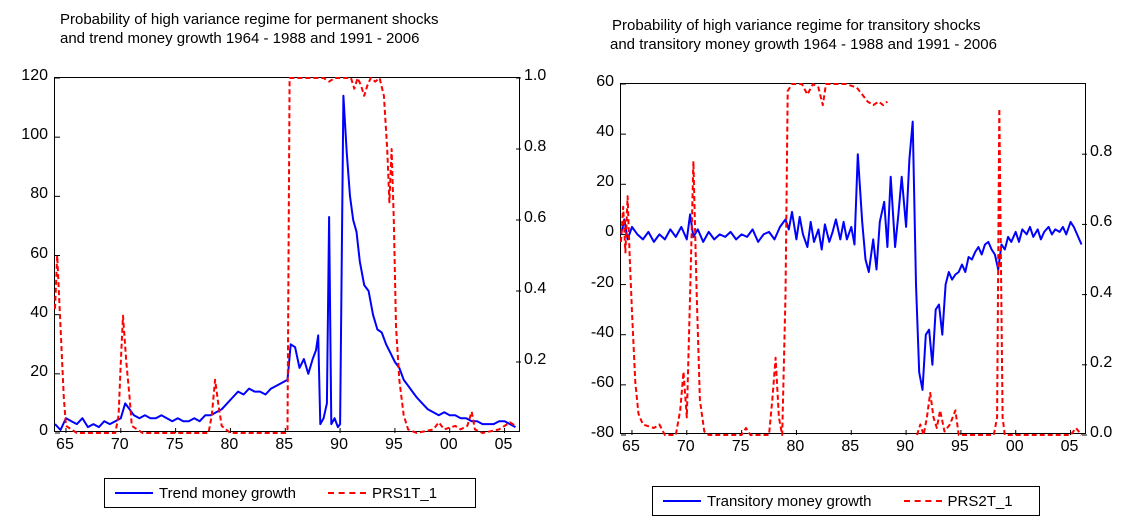 This screenshot has height=516, width=1132. What do you see at coordinates (789, 501) in the screenshot?
I see `legend-label-transitory: Transitory money growth` at bounding box center [789, 501].